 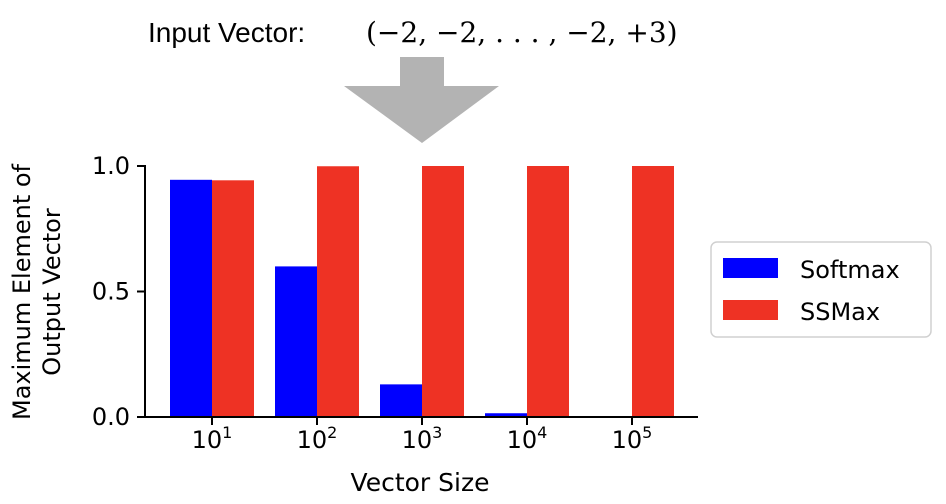 What do you see at coordinates (226, 32) in the screenshot?
I see `input-vector-label: Input Vector:` at bounding box center [226, 32].